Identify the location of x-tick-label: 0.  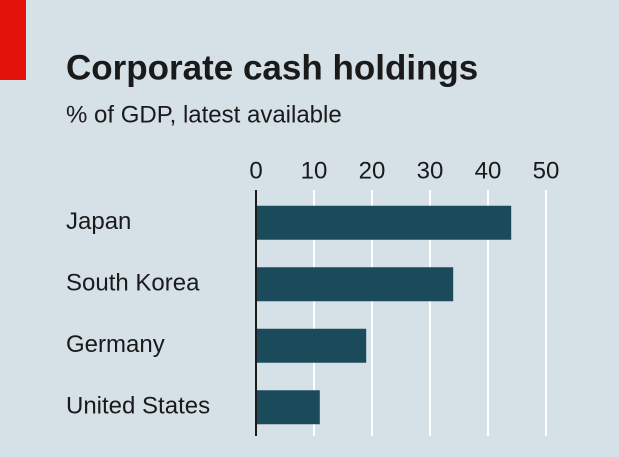
(255, 170).